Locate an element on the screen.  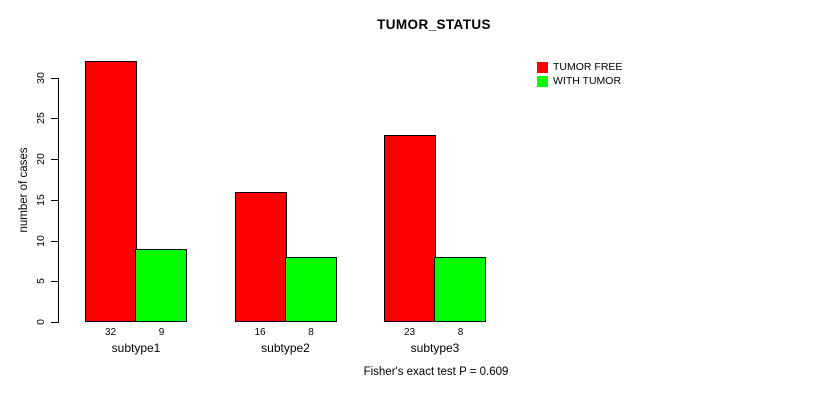
bar-tumor-free-subtype3 is located at coordinates (410, 228).